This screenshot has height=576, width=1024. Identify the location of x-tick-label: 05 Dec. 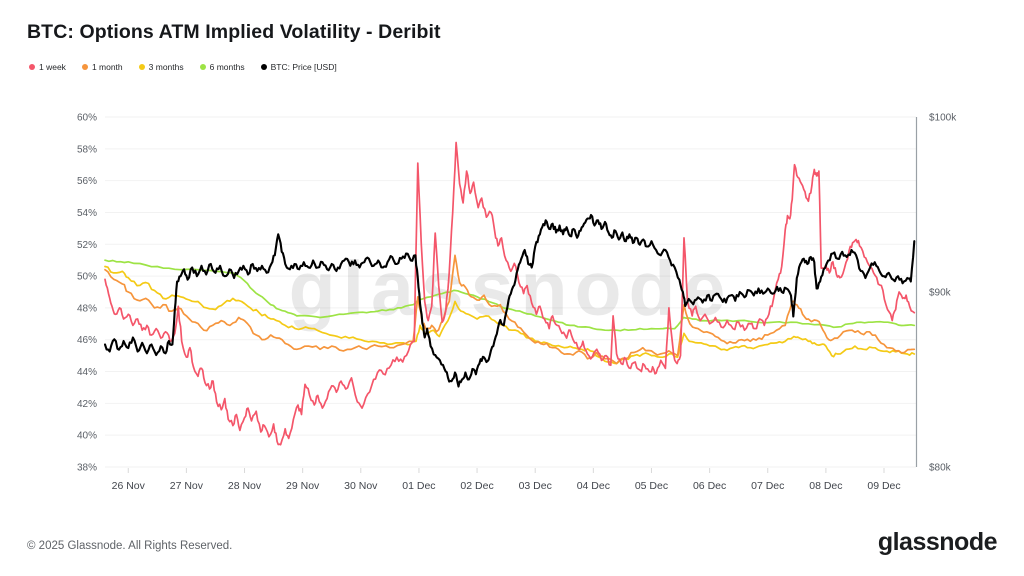
(651, 486).